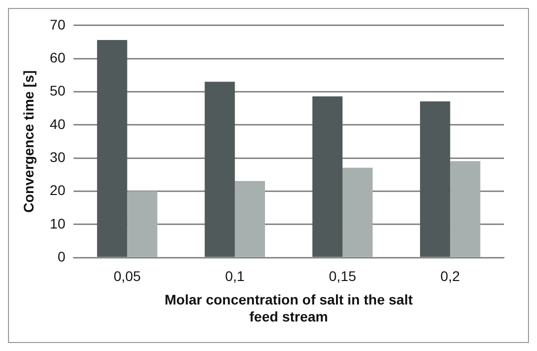 This screenshot has height=351, width=537. Describe the element at coordinates (58, 57) in the screenshot. I see `y-tick-label: 60` at that location.